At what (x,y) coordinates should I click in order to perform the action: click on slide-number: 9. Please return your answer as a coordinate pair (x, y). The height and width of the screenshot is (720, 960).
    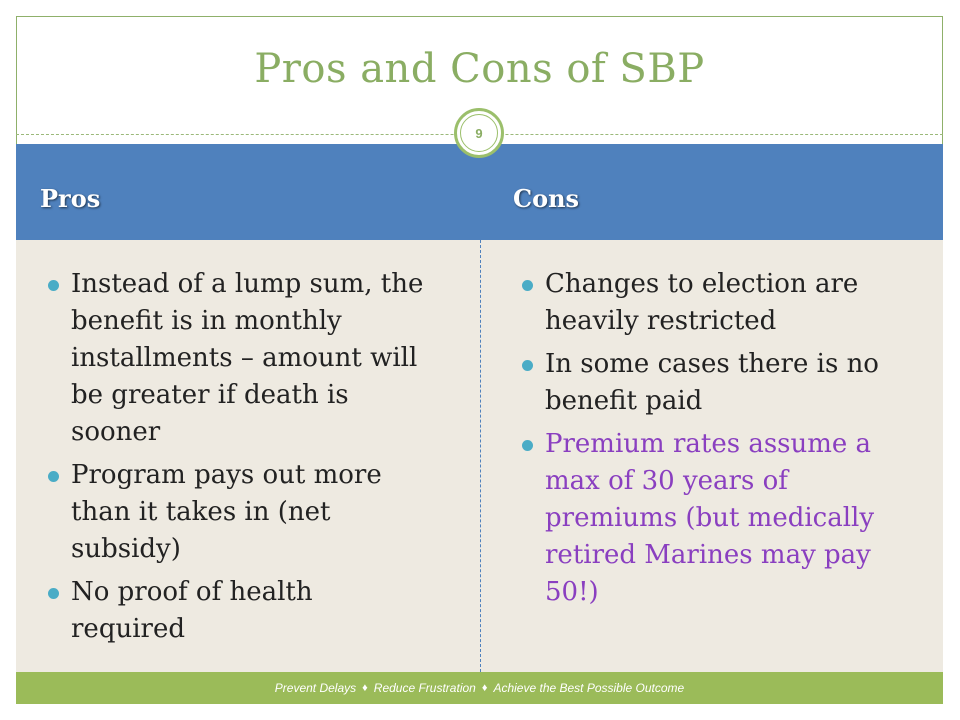
    Looking at the image, I should click on (479, 133).